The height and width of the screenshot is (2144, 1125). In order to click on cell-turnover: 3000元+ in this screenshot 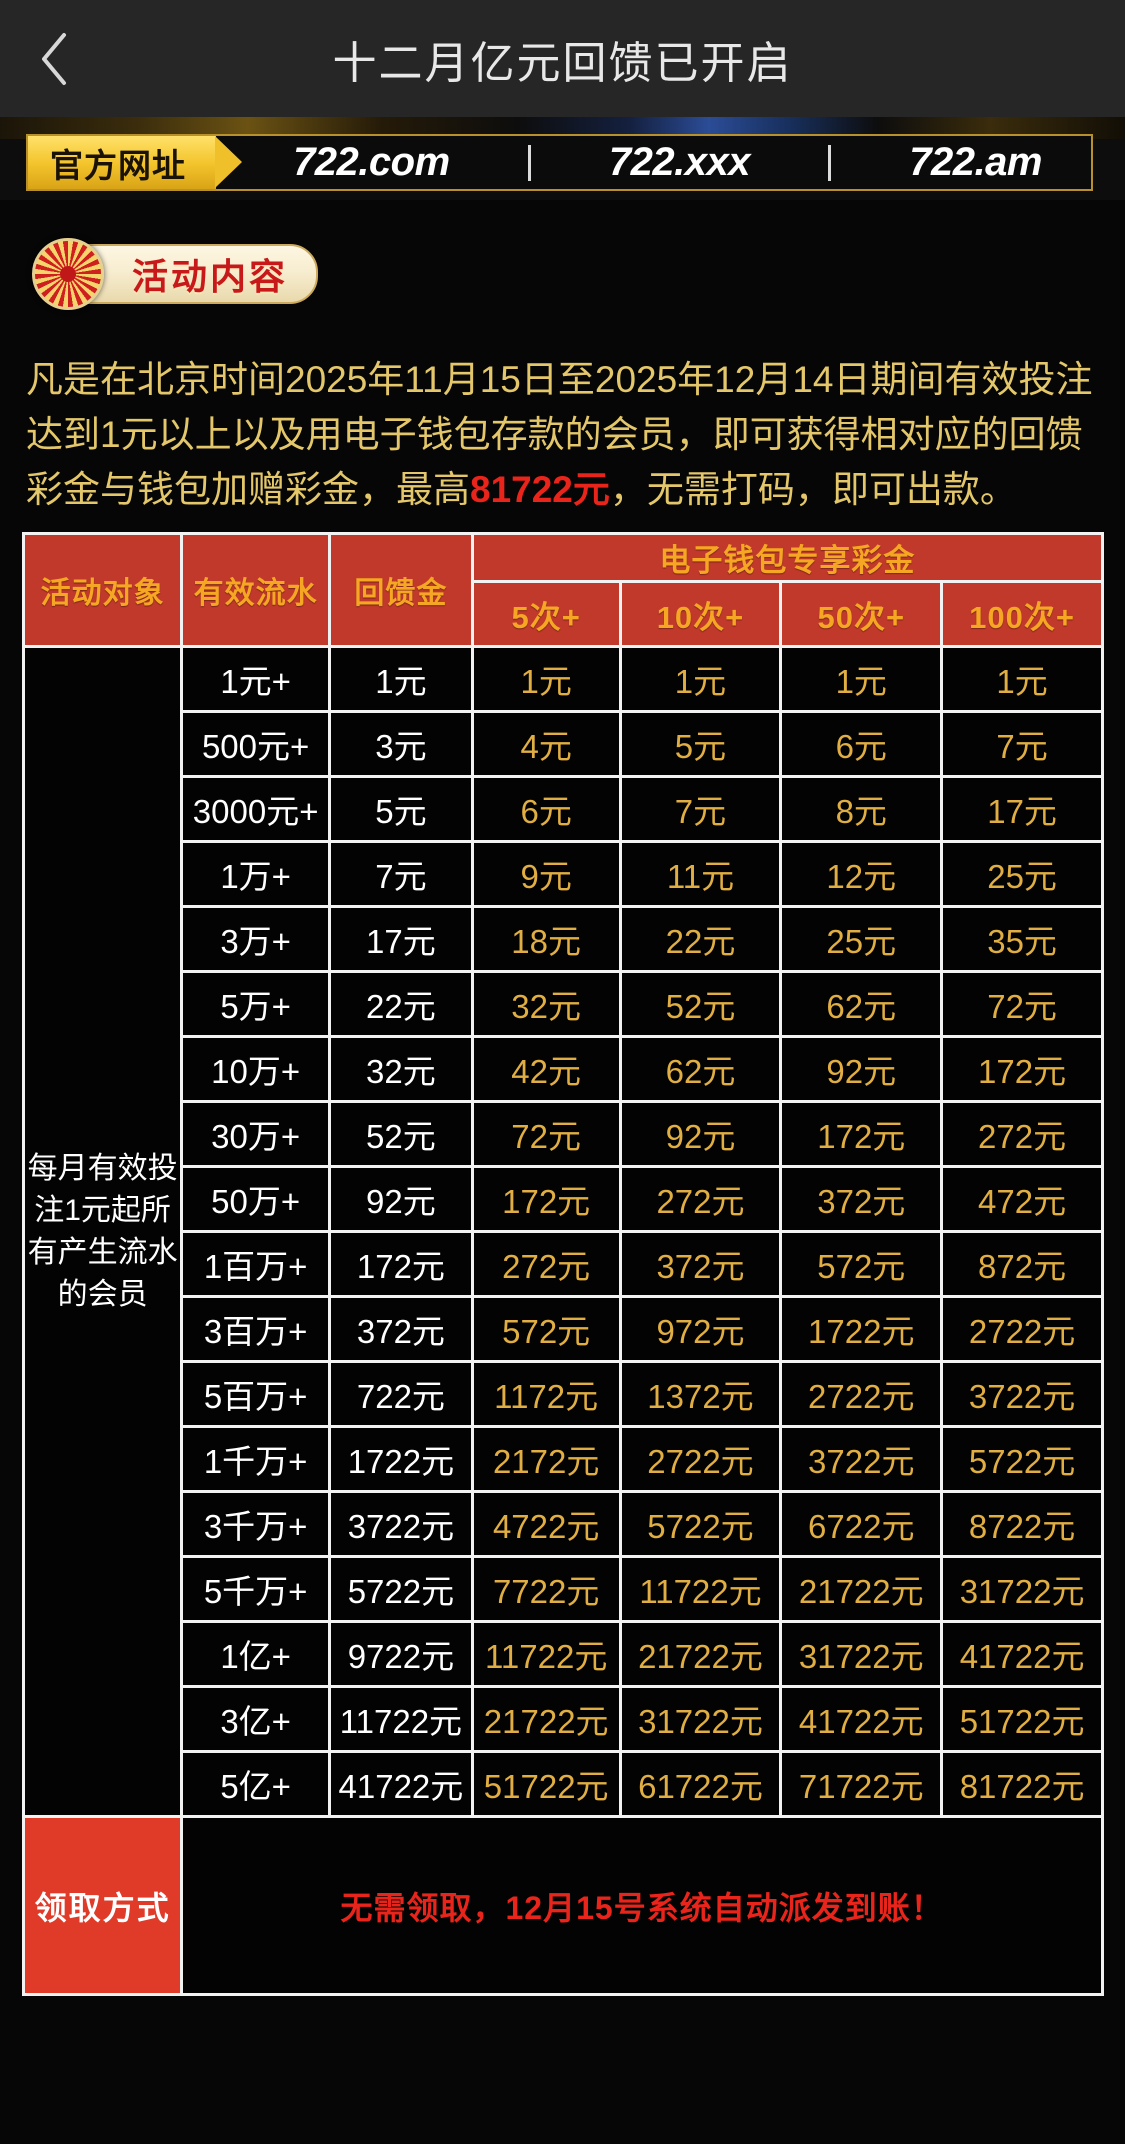, I will do `click(256, 809)`.